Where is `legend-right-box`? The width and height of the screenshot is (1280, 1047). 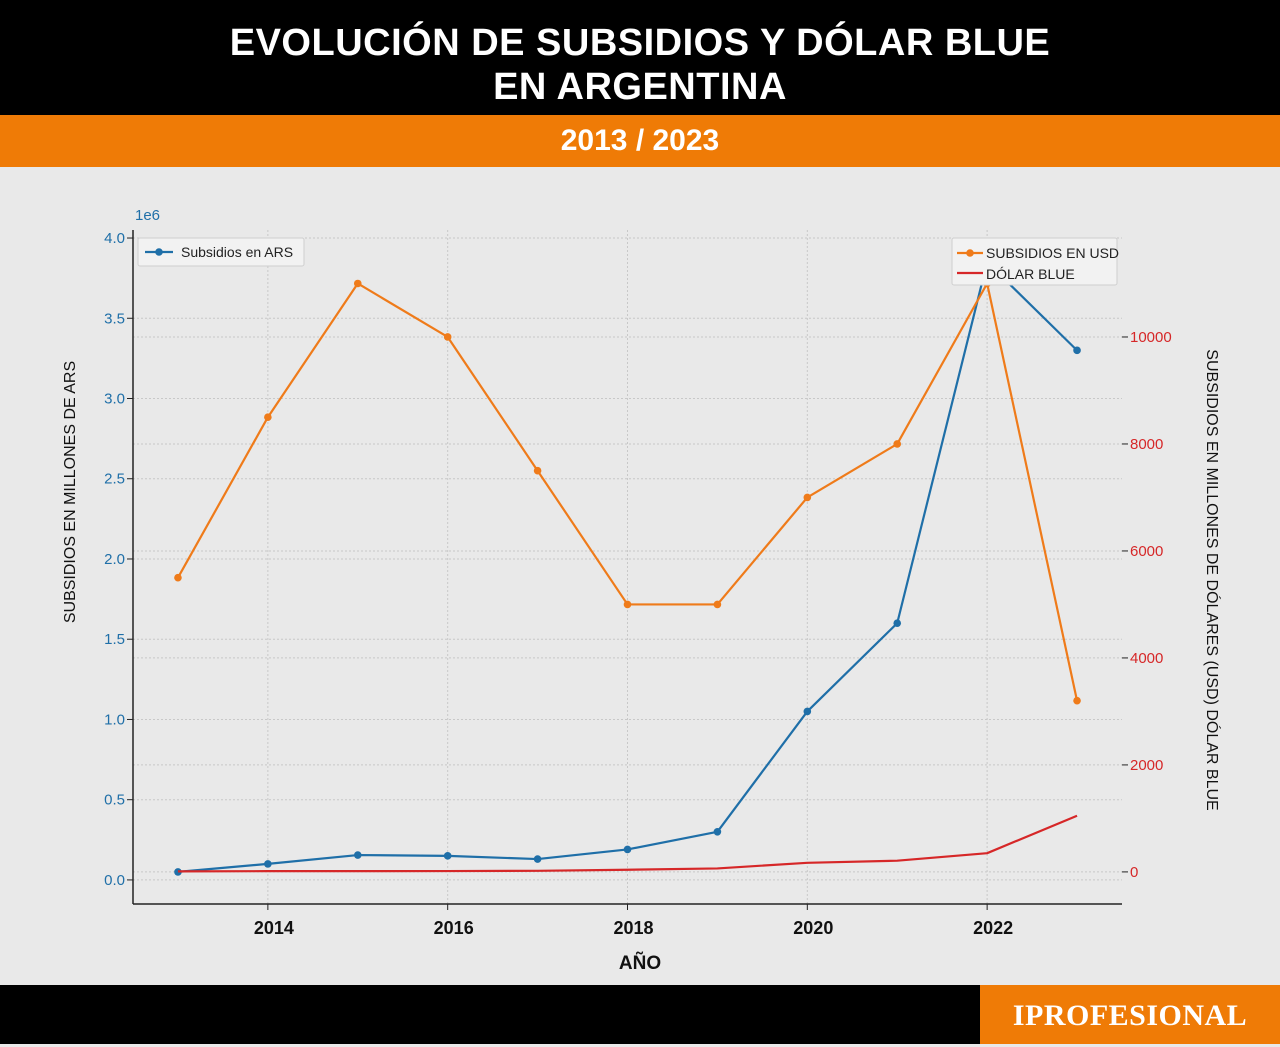
legend-right-box is located at coordinates (1034, 261).